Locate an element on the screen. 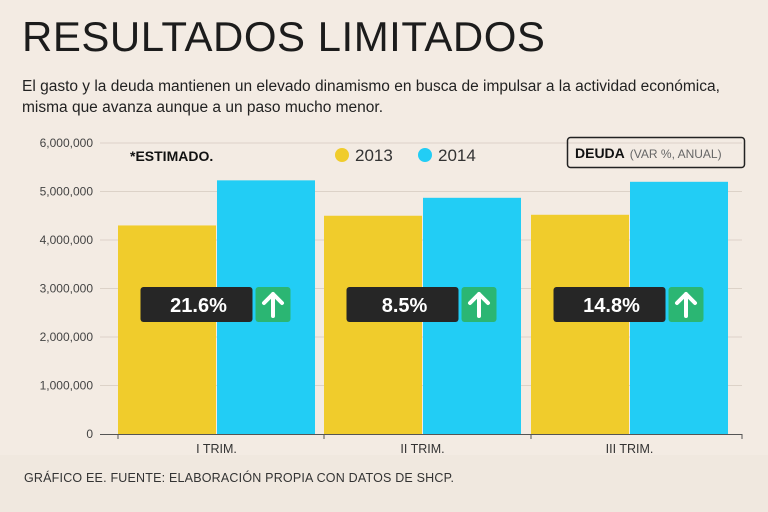  deuda-subtitle: (VAR %, ANUAL) is located at coordinates (676, 154).